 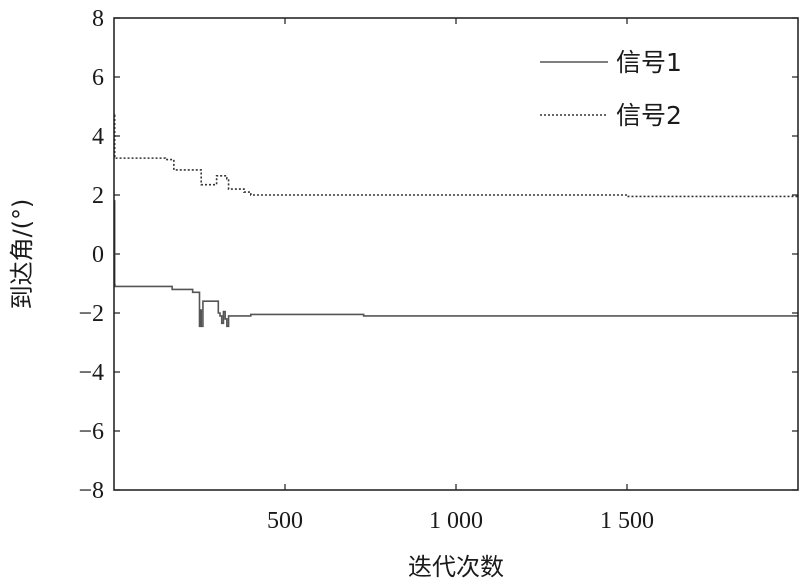 What do you see at coordinates (285, 521) in the screenshot?
I see `x-tick-label: 500` at bounding box center [285, 521].